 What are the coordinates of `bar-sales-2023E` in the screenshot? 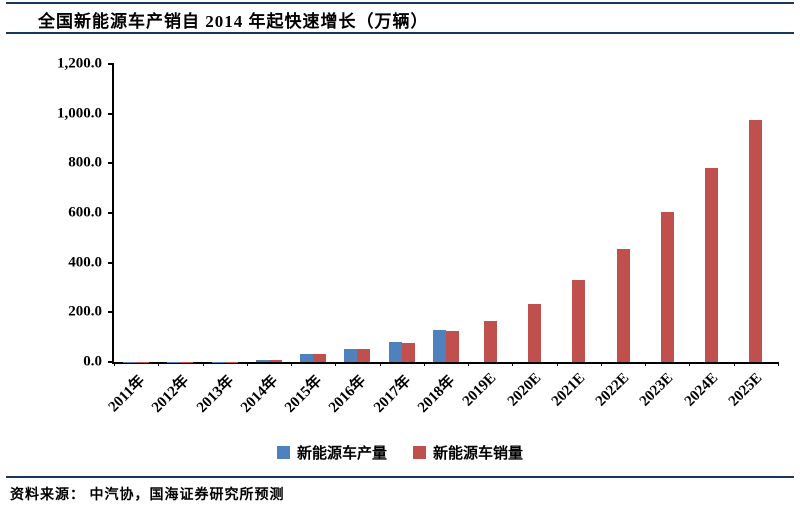 It's located at (667, 286).